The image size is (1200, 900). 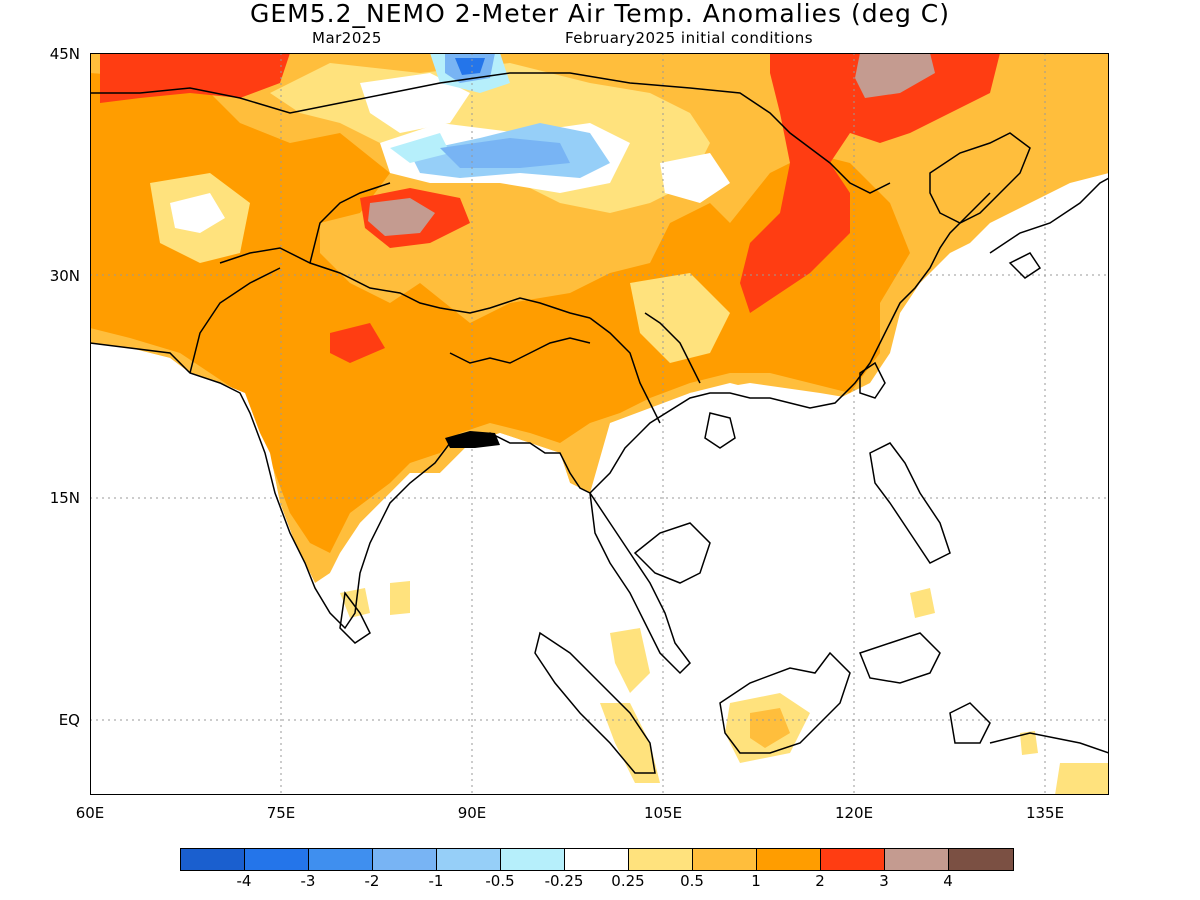 I want to click on lon-label-60e: 60E, so click(x=90, y=813).